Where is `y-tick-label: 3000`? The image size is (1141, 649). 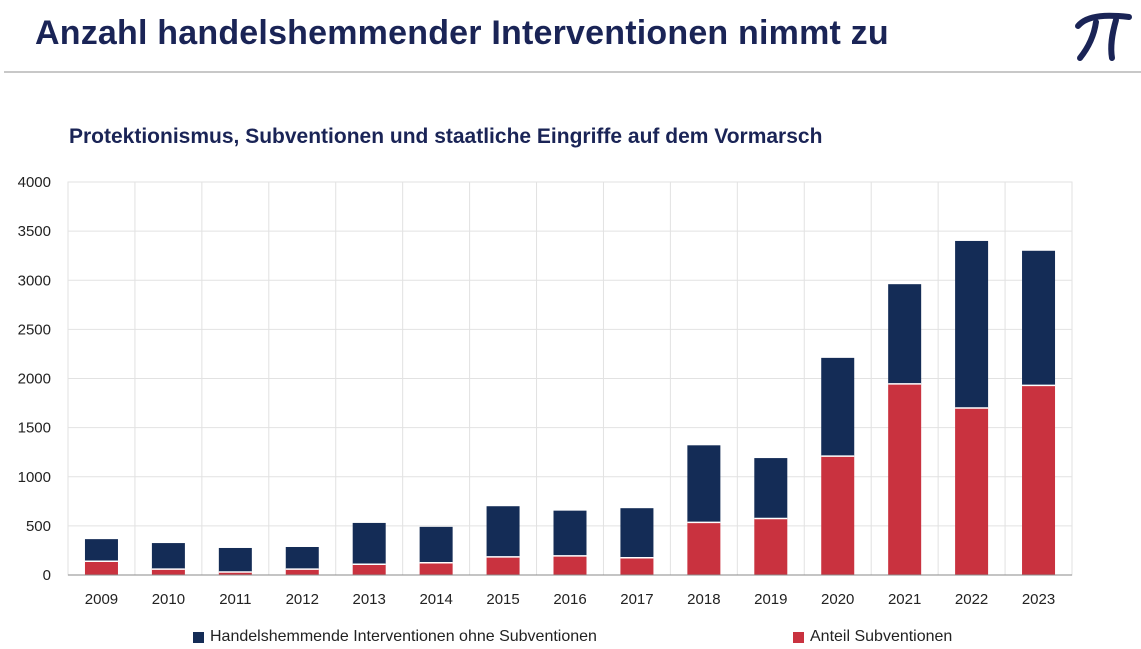
y-tick-label: 3000 is located at coordinates (34, 280).